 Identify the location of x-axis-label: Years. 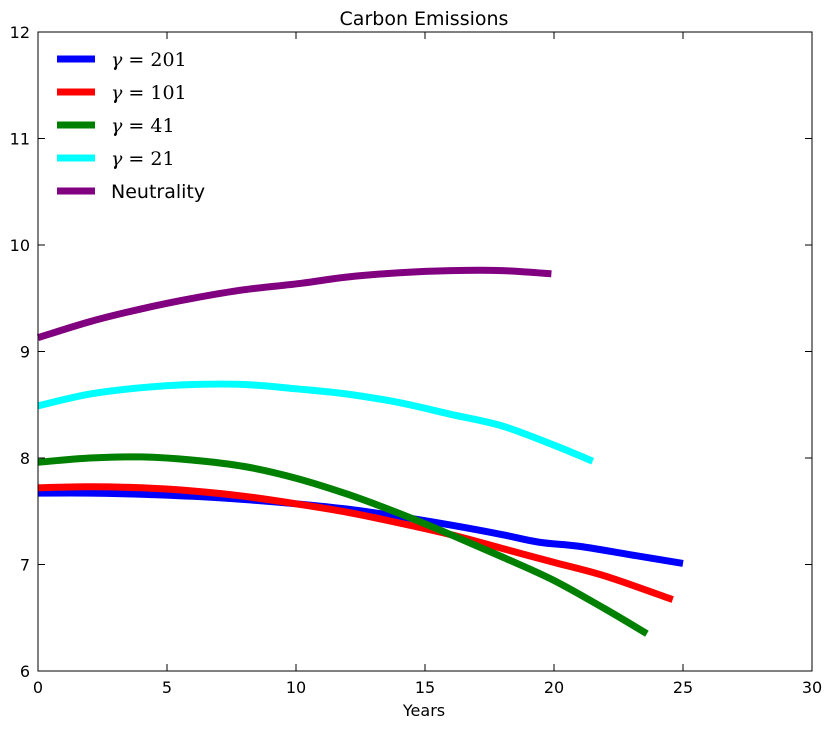
(423, 710).